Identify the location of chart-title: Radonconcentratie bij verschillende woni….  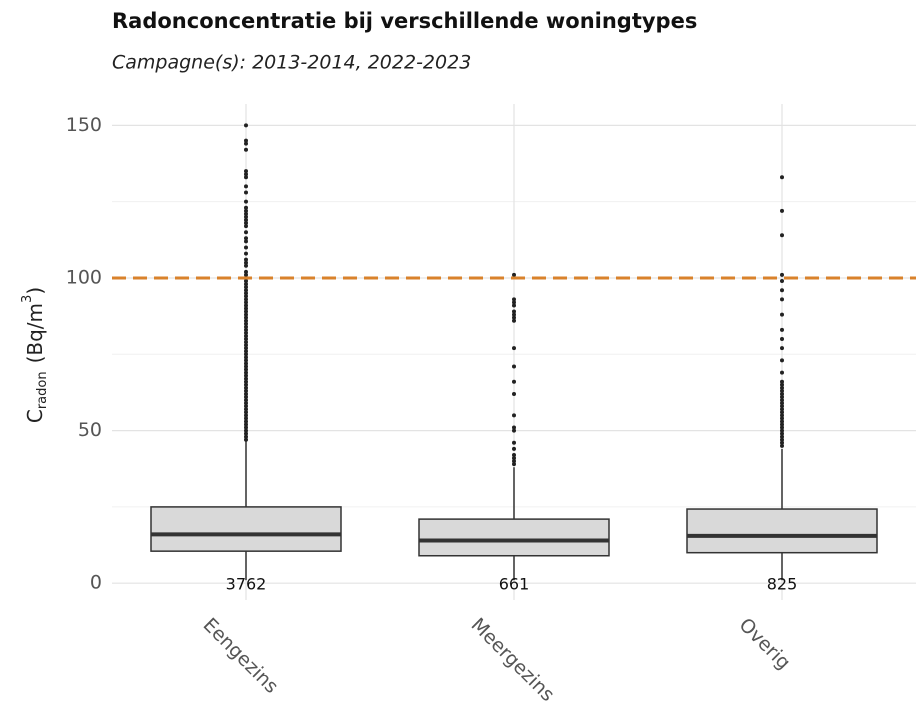
(404, 21).